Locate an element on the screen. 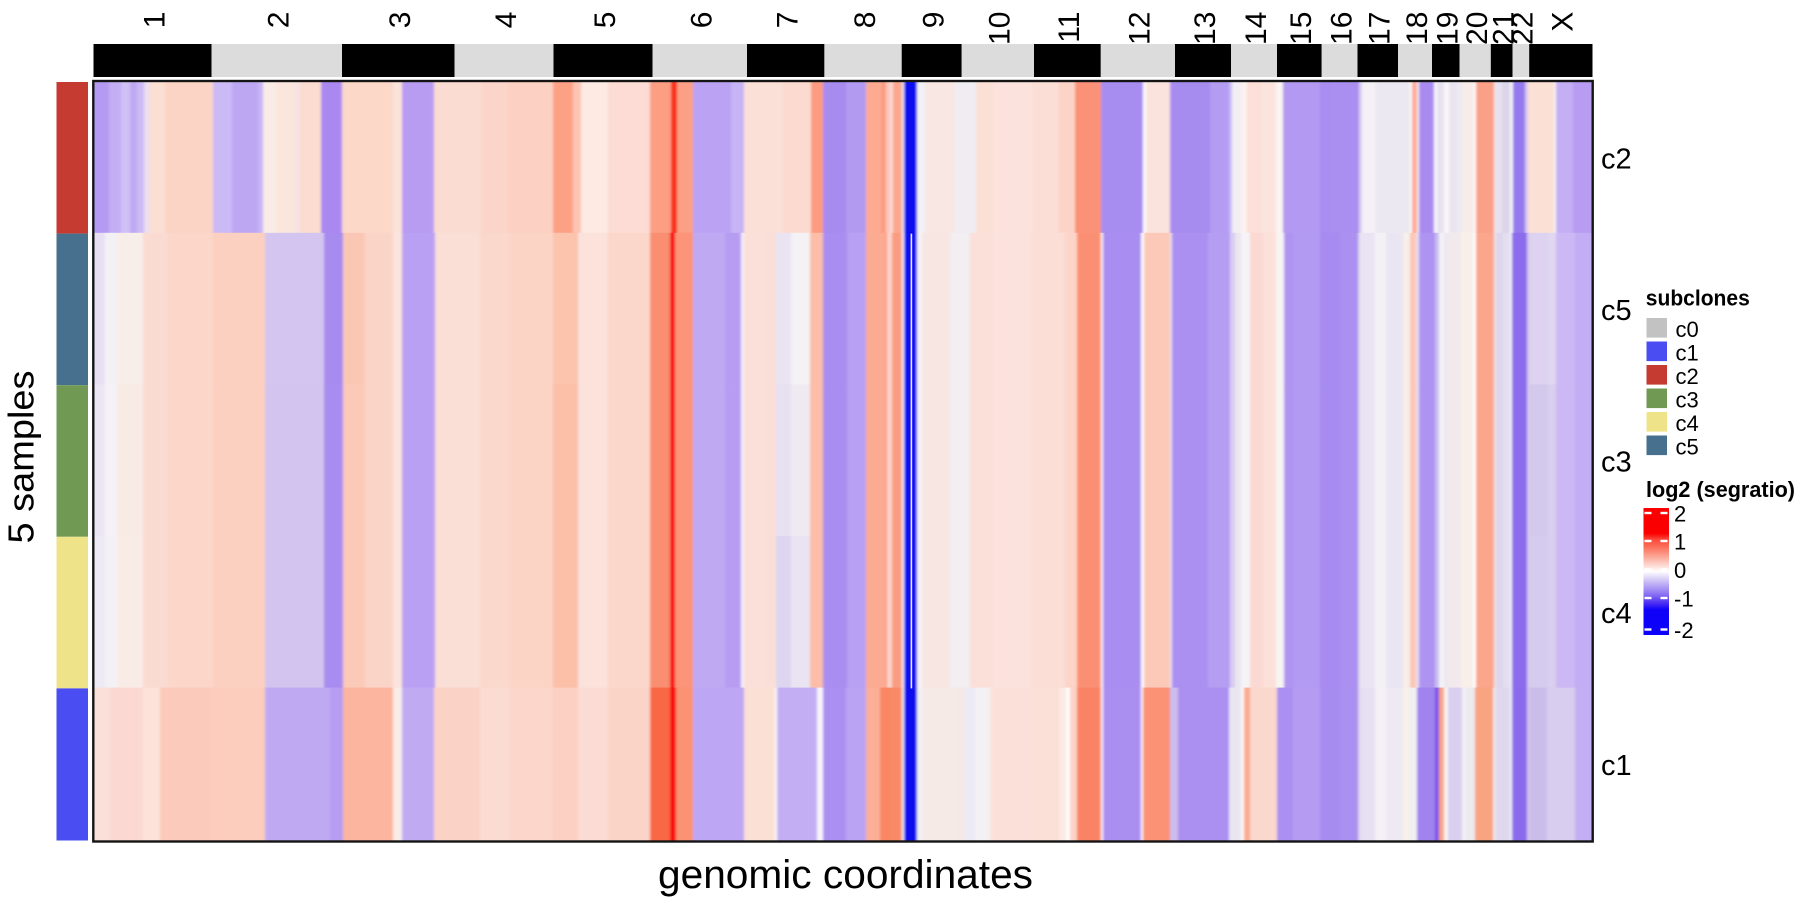 The height and width of the screenshot is (900, 1800). svg-text: genomic coordinates is located at coordinates (845, 875).